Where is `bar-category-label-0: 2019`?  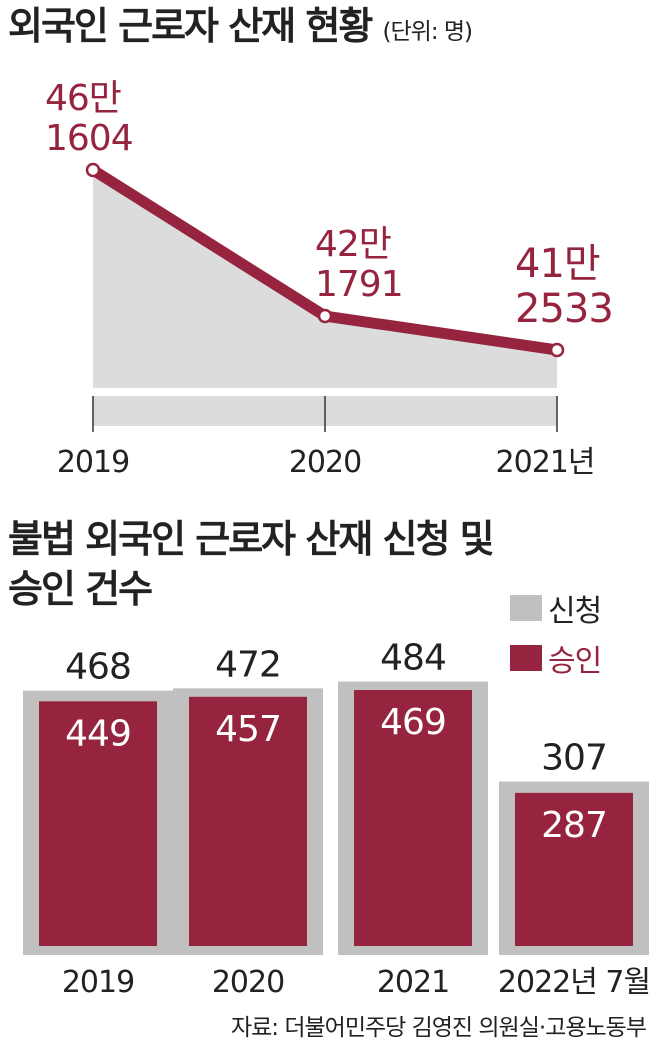 bar-category-label-0: 2019 is located at coordinates (98, 982).